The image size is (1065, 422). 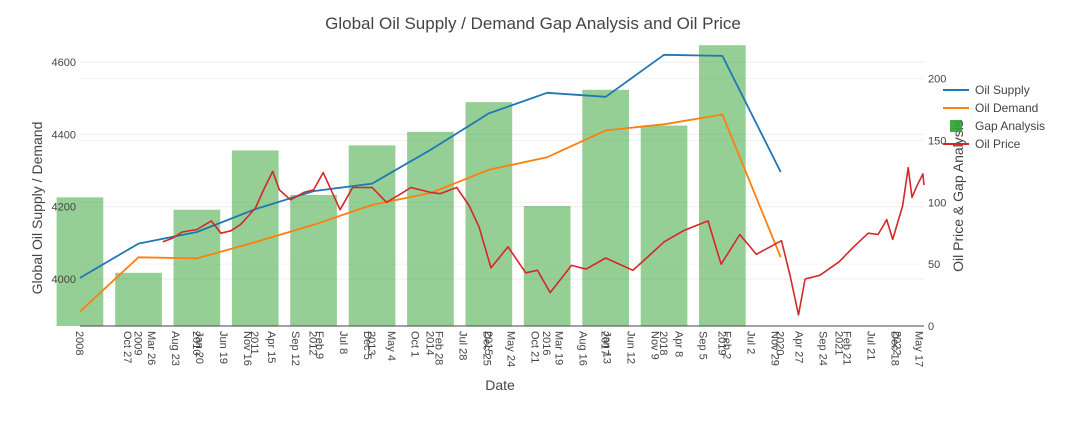 What do you see at coordinates (511, 349) in the screenshot?
I see `x-tick-label: May 24` at bounding box center [511, 349].